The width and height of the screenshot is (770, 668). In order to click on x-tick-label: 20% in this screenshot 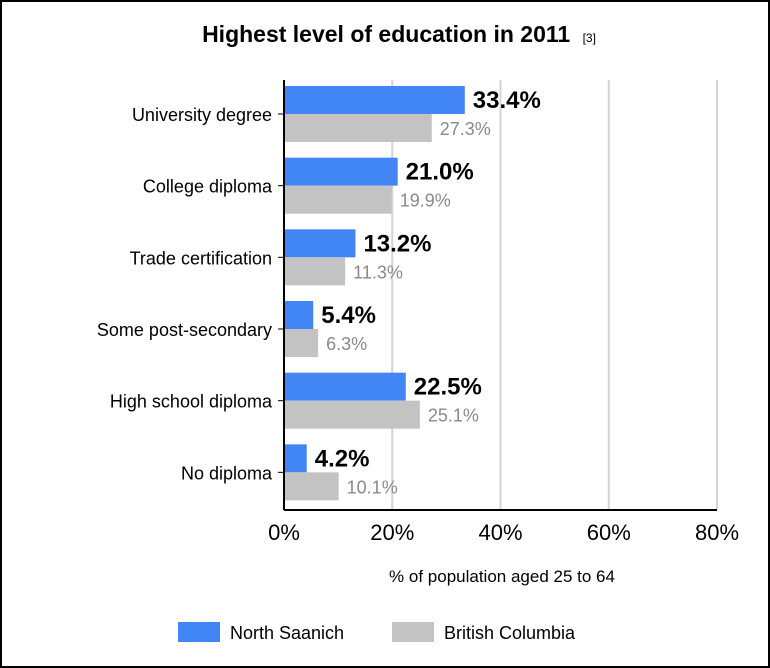, I will do `click(392, 532)`.